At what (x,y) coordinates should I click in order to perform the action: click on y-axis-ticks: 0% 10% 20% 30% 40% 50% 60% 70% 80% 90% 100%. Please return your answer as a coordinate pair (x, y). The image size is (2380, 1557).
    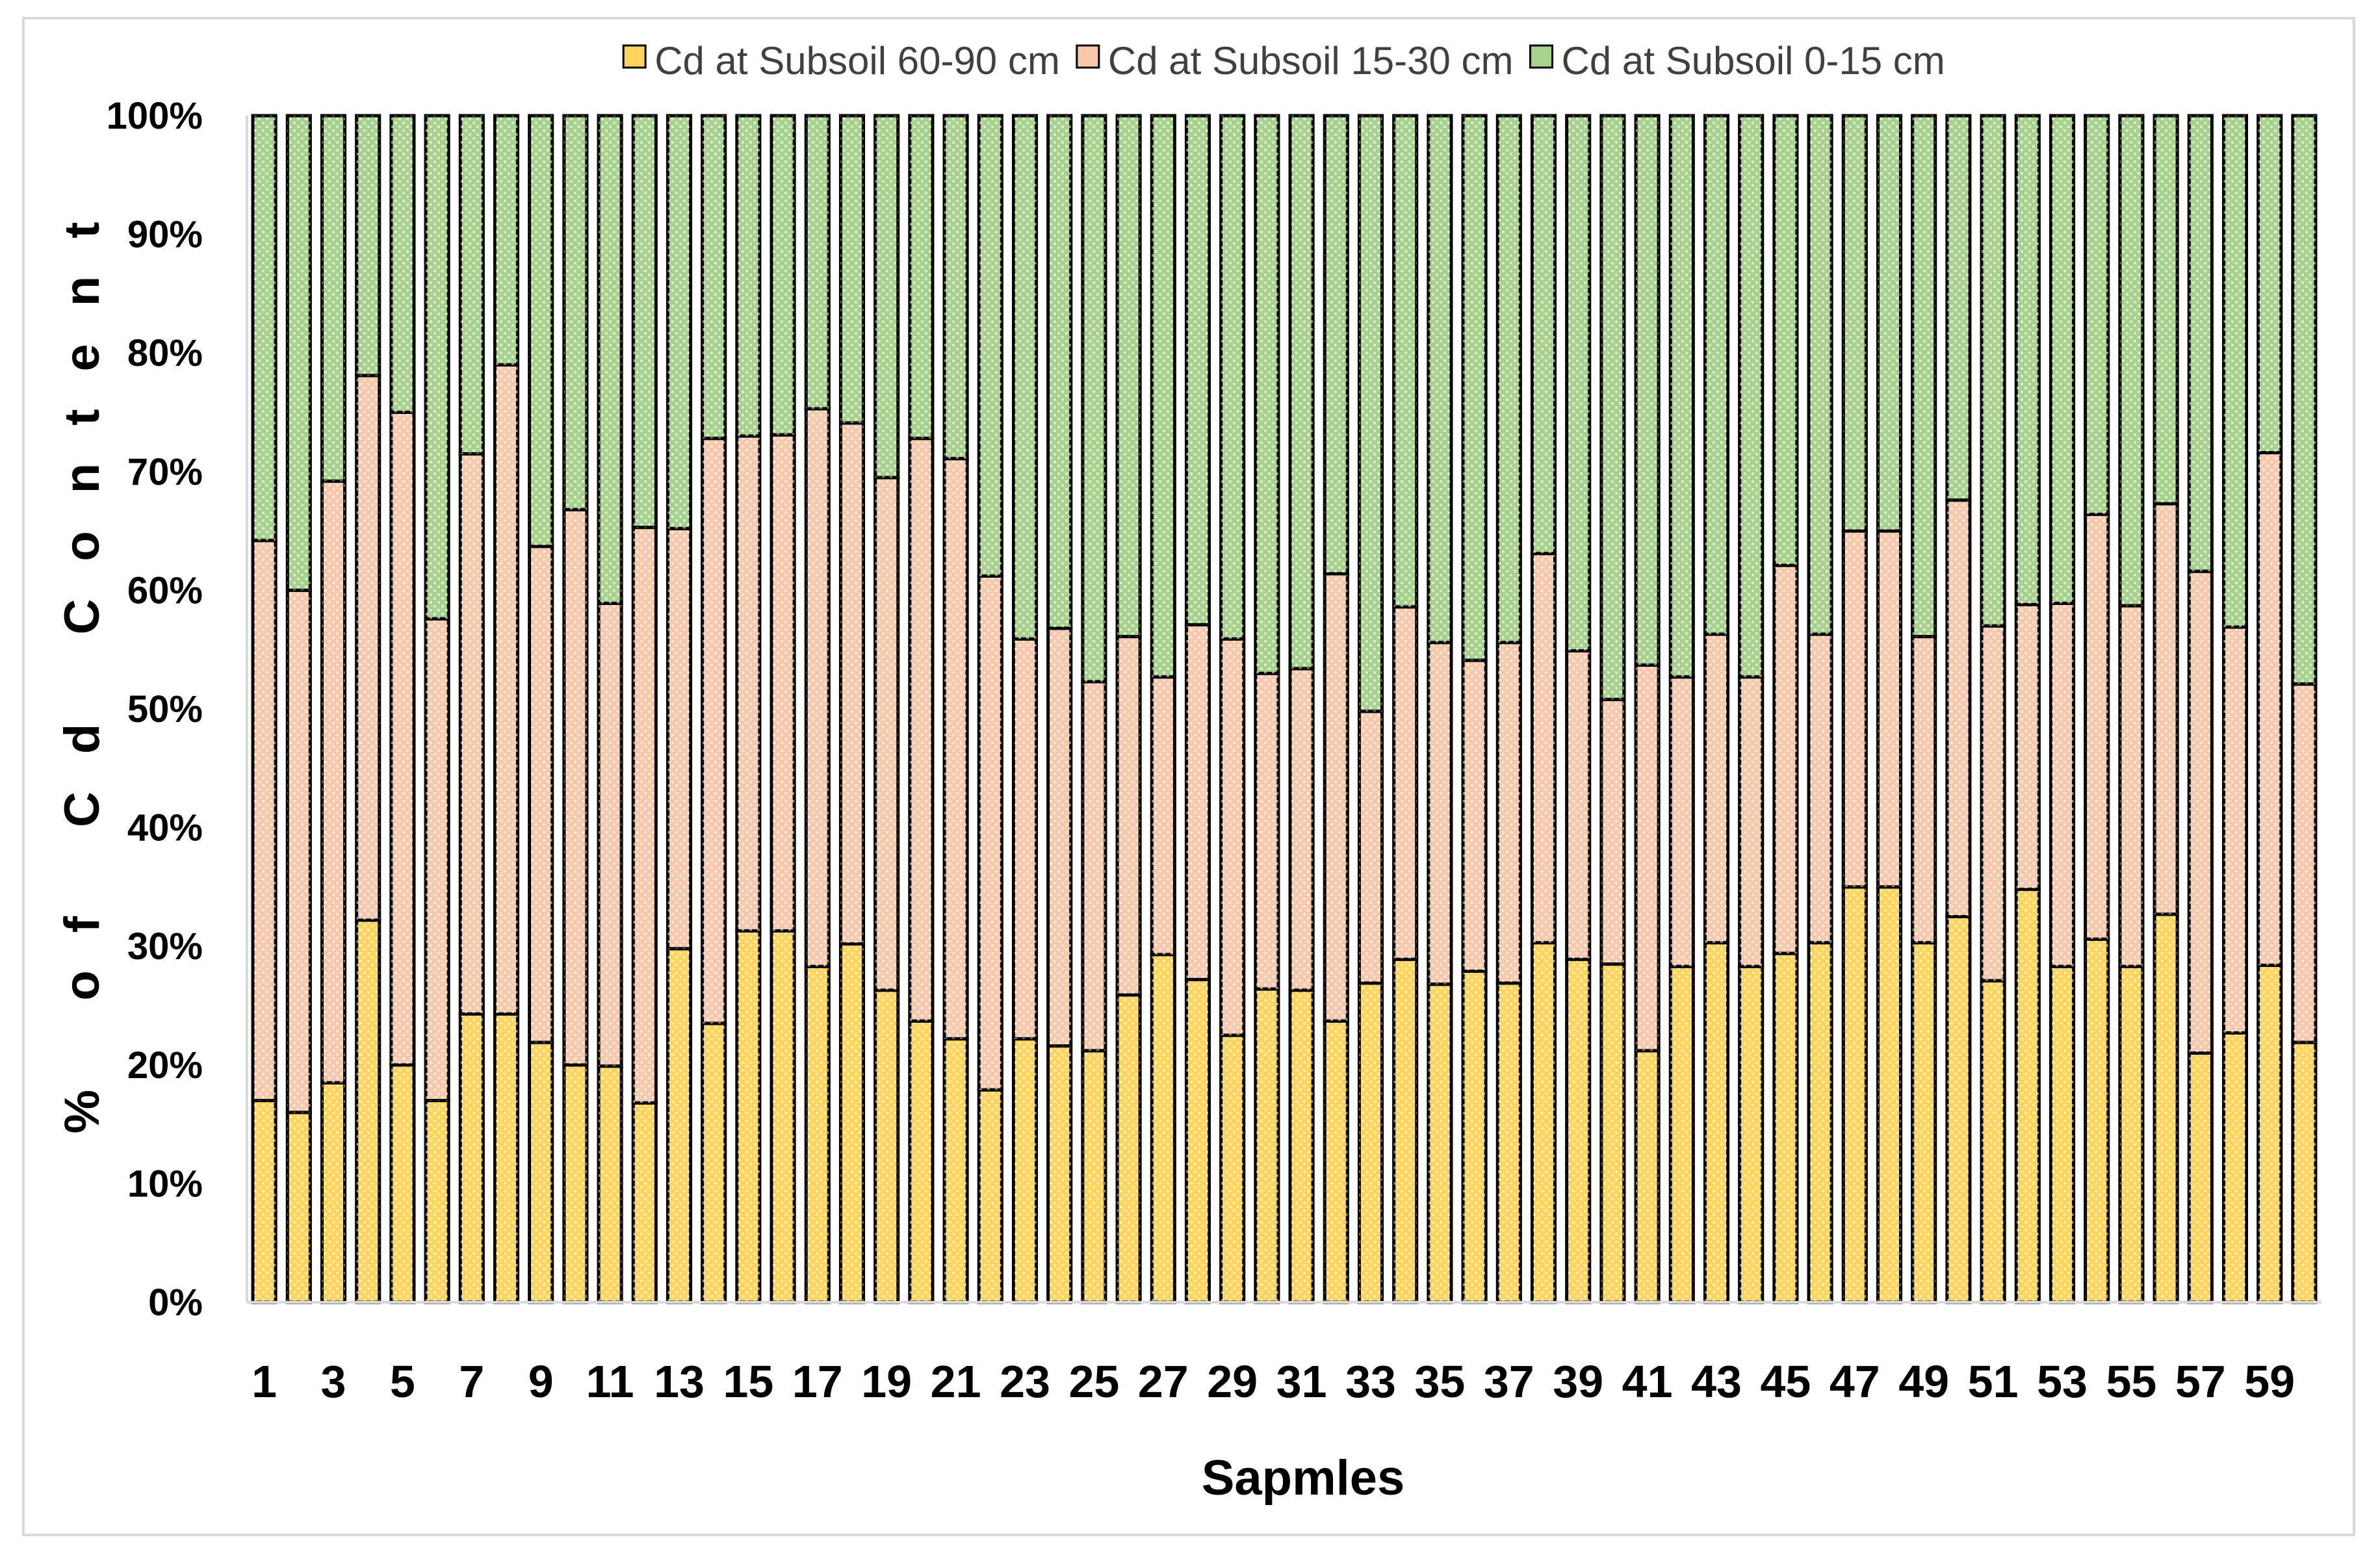
    Looking at the image, I should click on (155, 709).